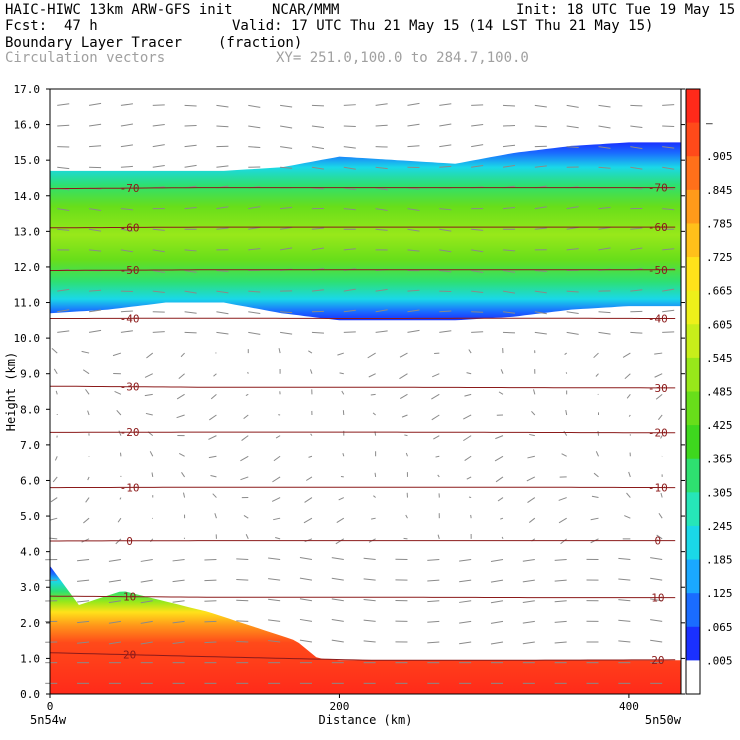 Image resolution: width=740 pixels, height=740 pixels. What do you see at coordinates (130, 387) in the screenshot?
I see `temperature-contour-label: -30` at bounding box center [130, 387].